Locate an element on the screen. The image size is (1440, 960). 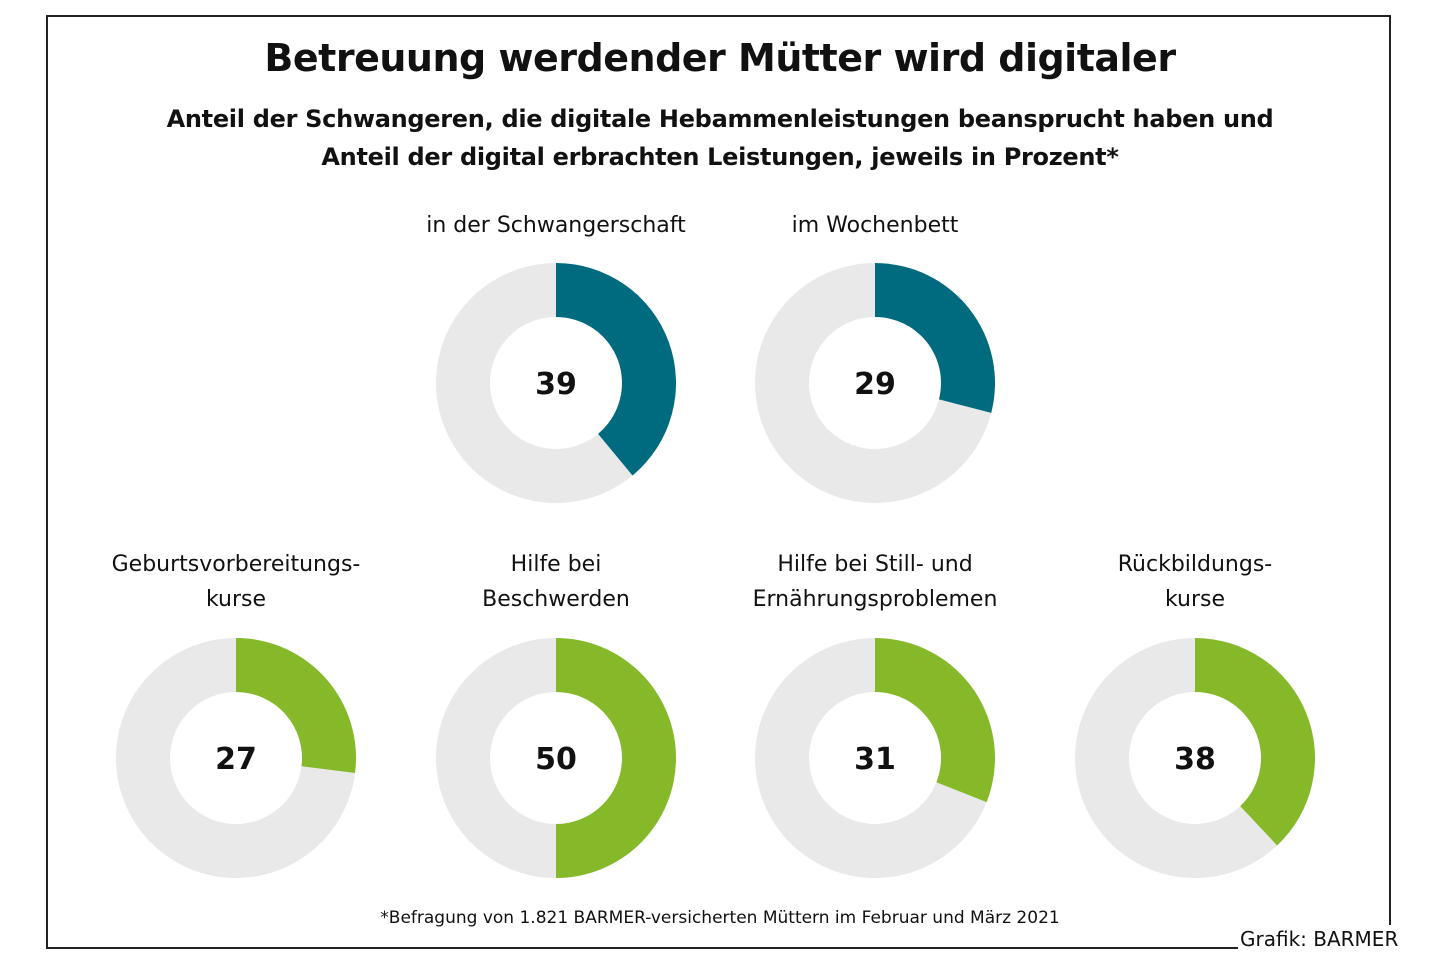
donut-value-label: 38 is located at coordinates (1195, 759).